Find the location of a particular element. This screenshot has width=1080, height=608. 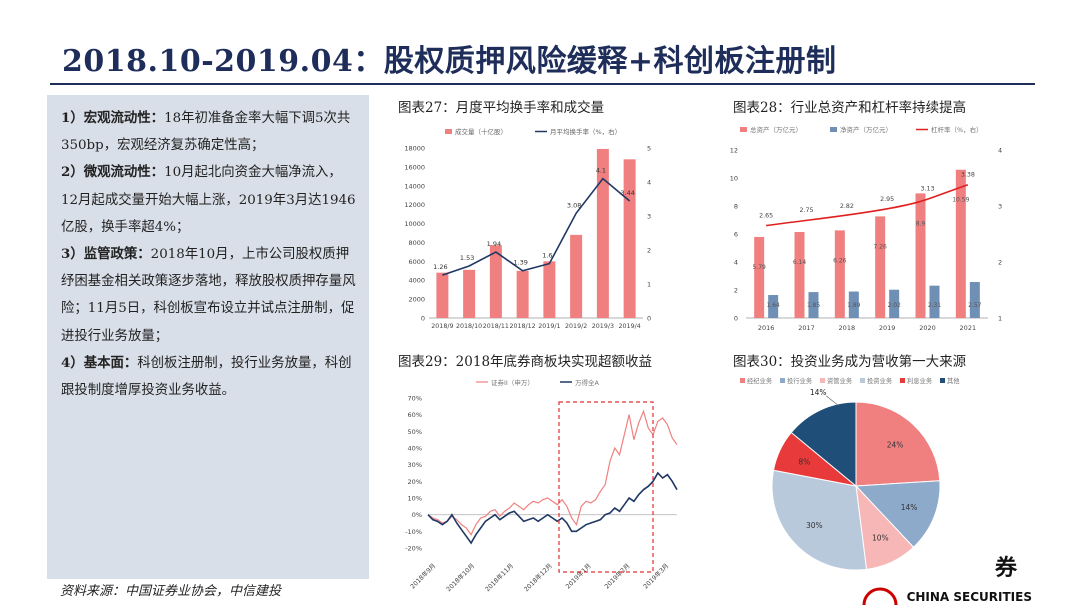

x-tick-label: 2018/12 is located at coordinates (523, 326).